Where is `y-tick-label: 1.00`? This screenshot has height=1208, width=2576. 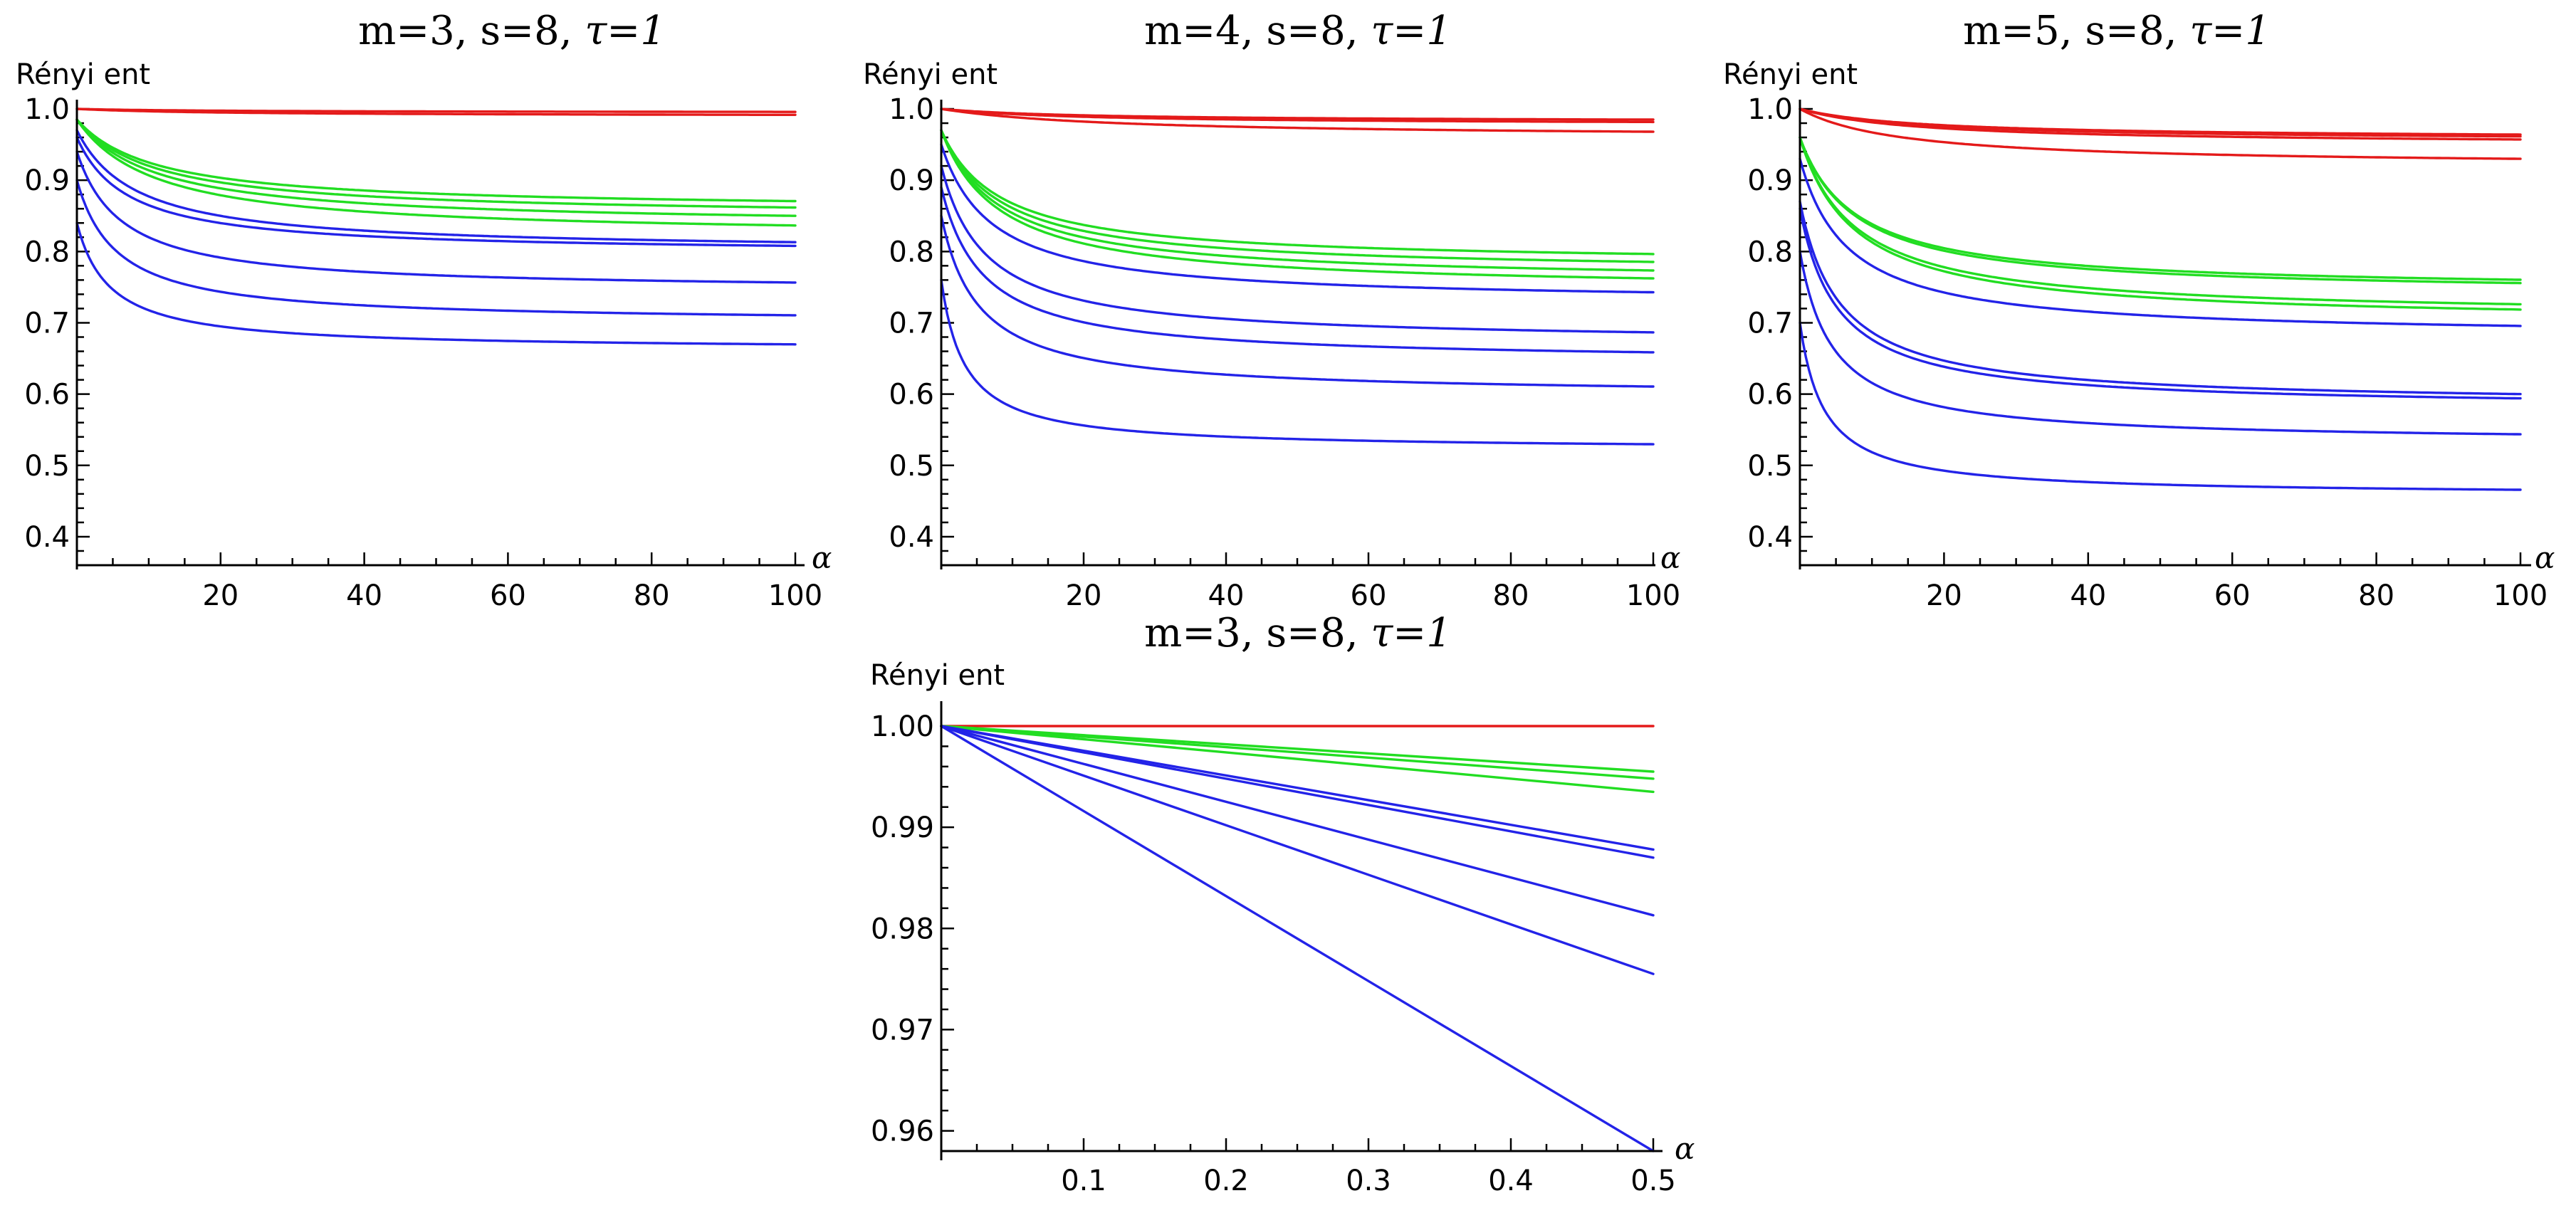
y-tick-label: 1.00 is located at coordinates (902, 726).